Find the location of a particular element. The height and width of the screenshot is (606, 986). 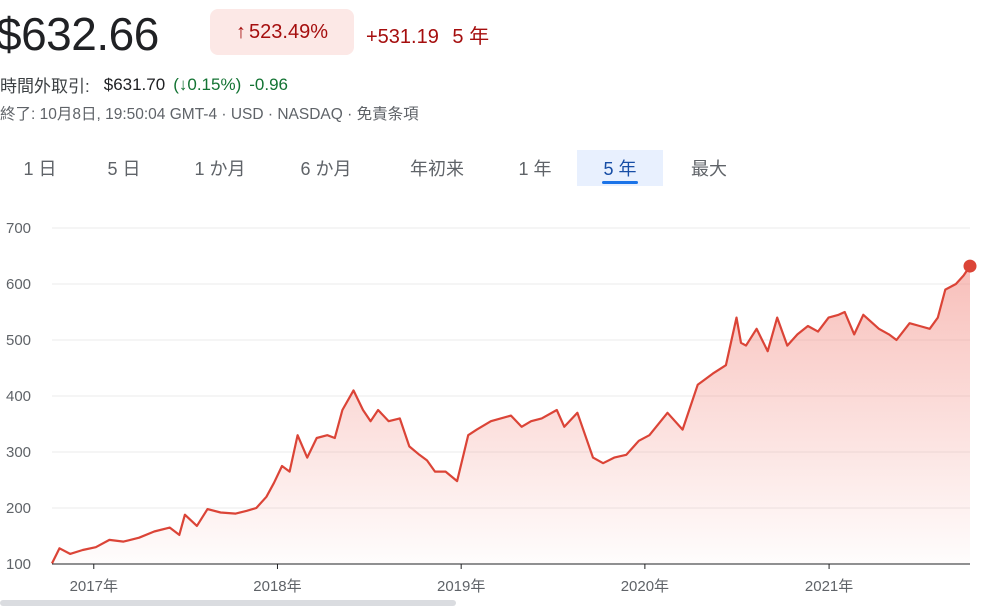

y-tick-label: 600 is located at coordinates (18, 284).